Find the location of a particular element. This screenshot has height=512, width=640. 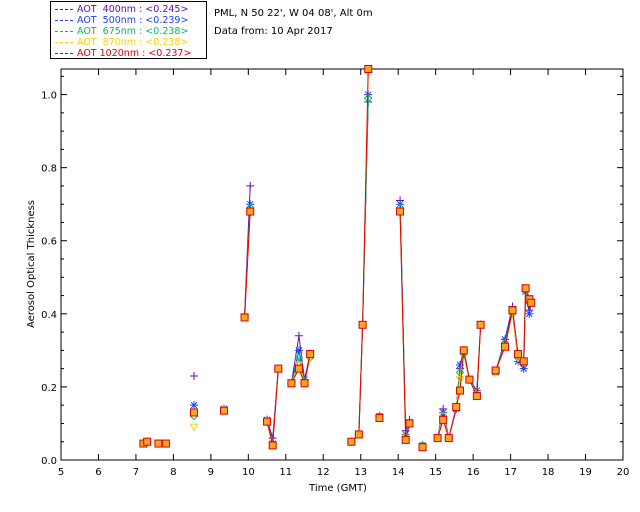

legend-item-500: AOT 500nm : <0.239> is located at coordinates (121, 20).